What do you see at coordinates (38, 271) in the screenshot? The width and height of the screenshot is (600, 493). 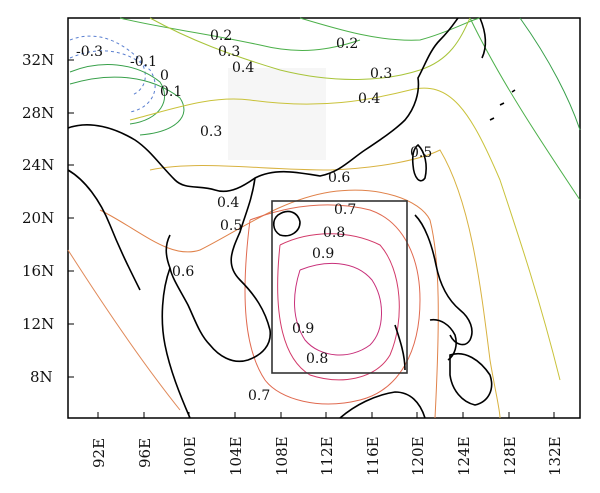 I see `lat-tick-label: 16N` at bounding box center [38, 271].